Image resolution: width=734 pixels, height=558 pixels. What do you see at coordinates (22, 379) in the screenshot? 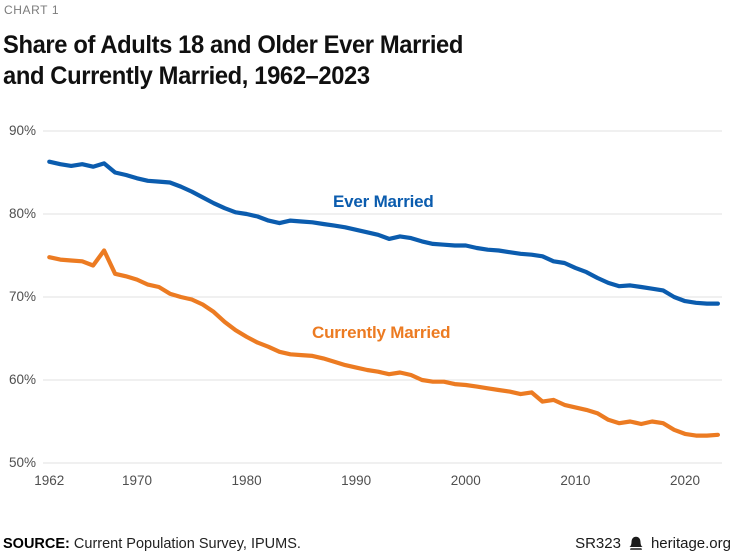
I see `y-tick-label-60: 60%` at bounding box center [22, 379].